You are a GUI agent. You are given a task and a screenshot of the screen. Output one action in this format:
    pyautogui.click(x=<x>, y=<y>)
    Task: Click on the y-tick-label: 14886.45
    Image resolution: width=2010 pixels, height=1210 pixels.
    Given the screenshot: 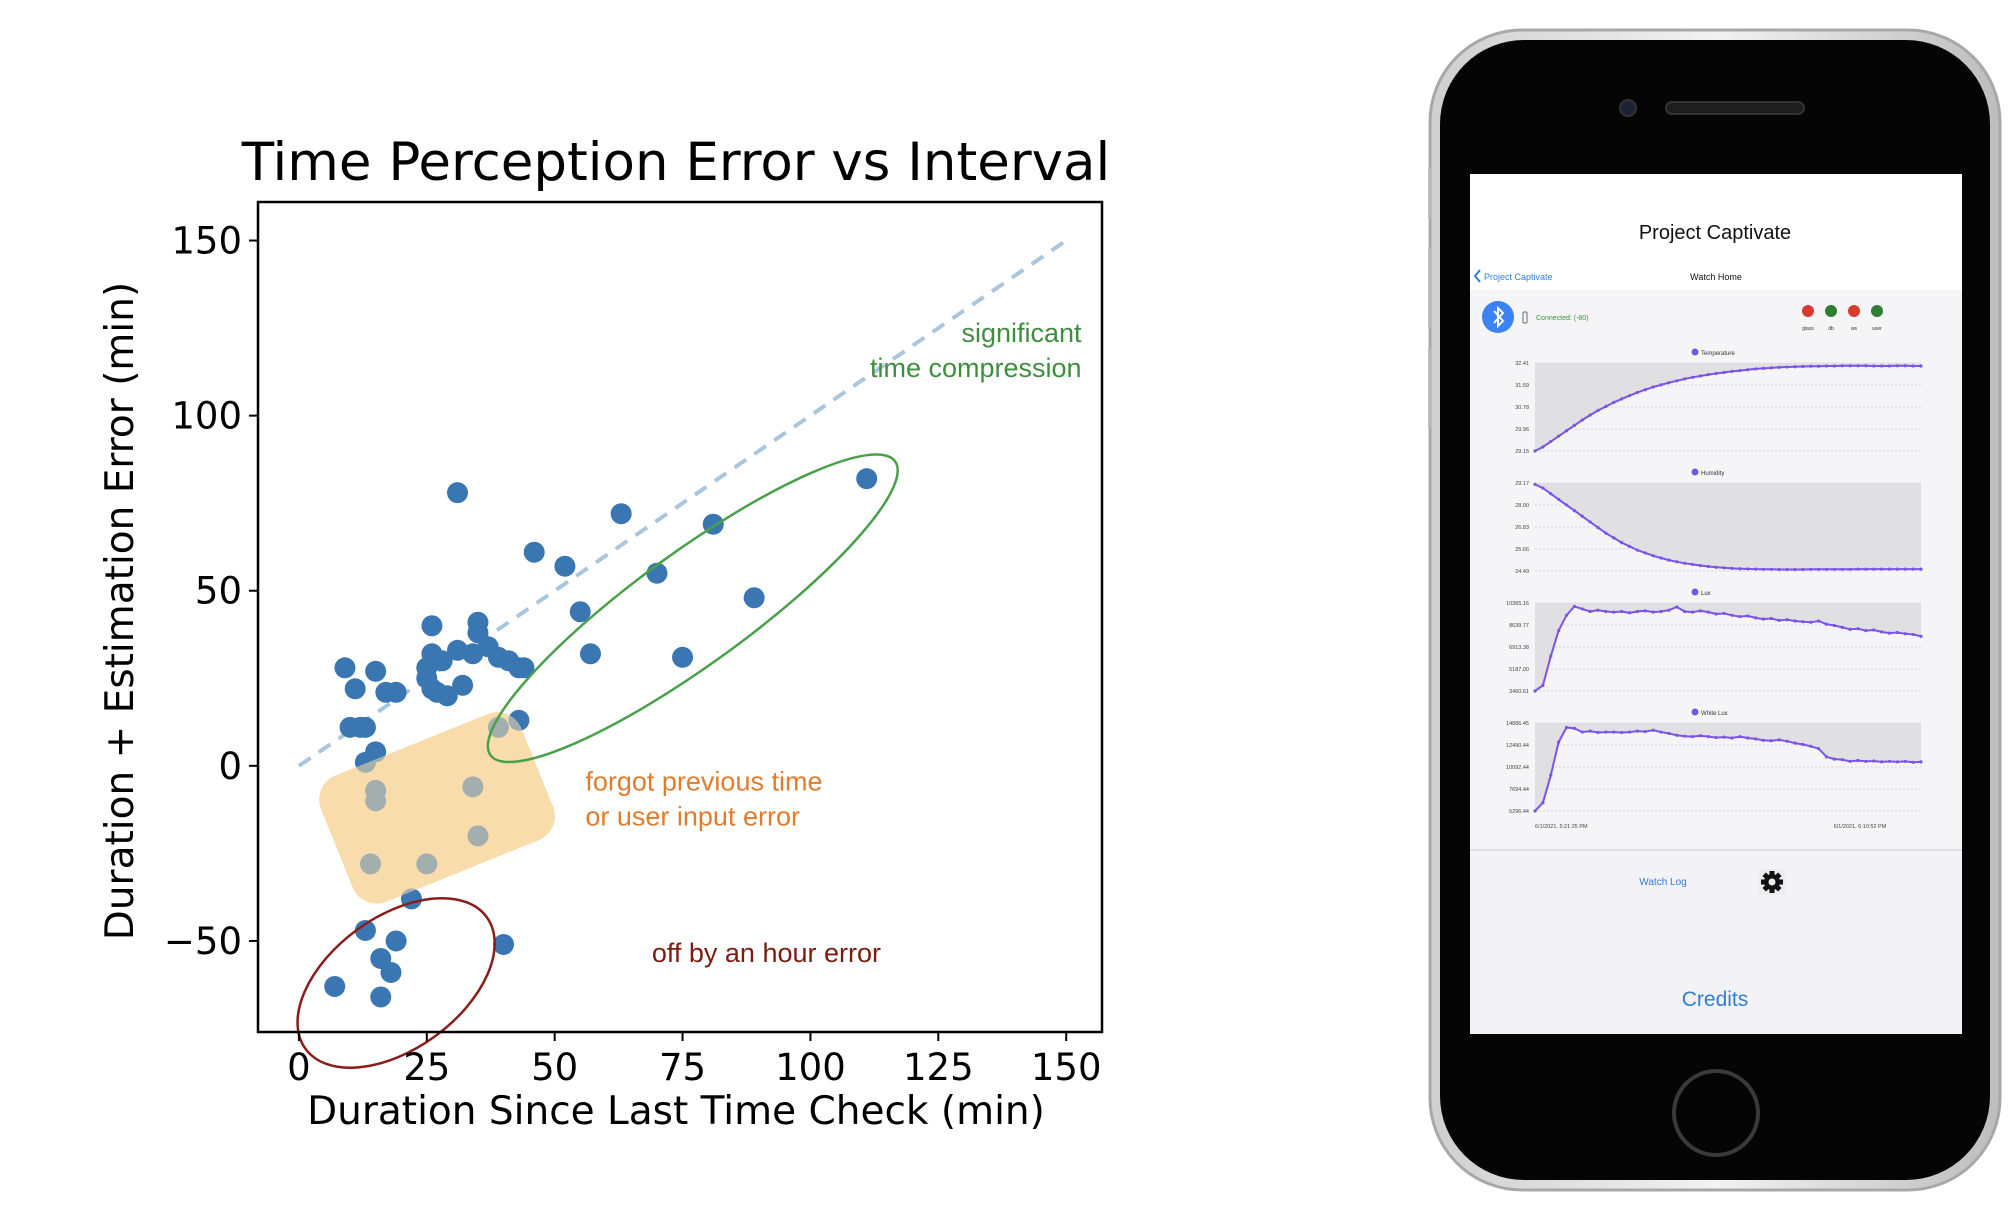 What is the action you would take?
    pyautogui.click(x=1517, y=724)
    